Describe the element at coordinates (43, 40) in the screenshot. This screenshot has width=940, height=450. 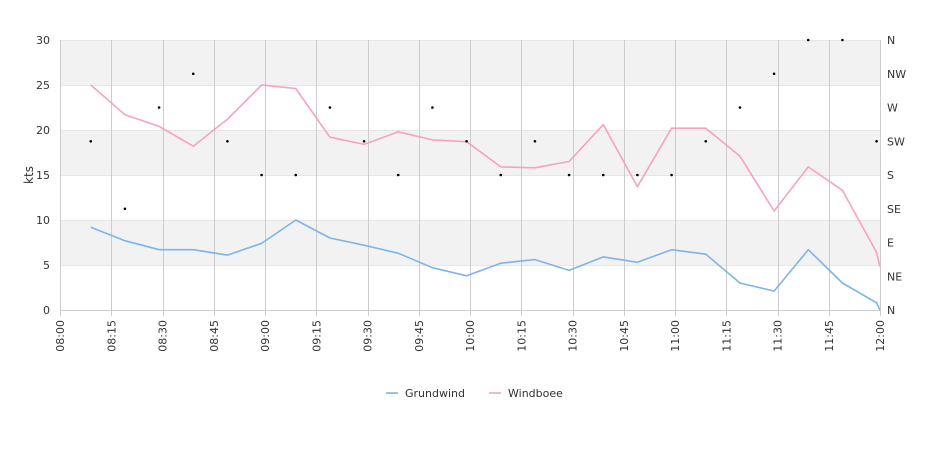
I see `y-tick-label: 30` at that location.